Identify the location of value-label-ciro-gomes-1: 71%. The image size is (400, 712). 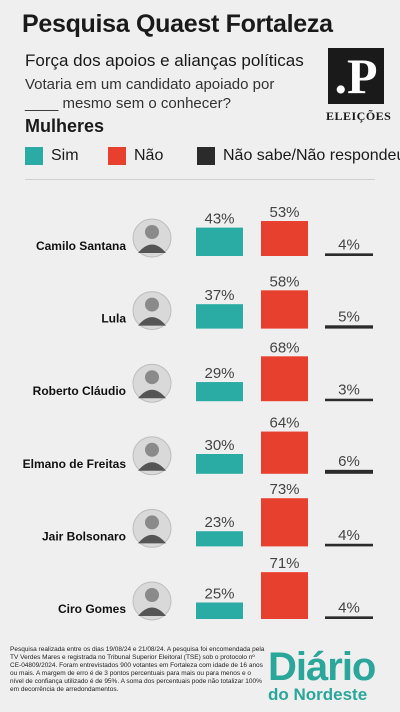
(284, 563).